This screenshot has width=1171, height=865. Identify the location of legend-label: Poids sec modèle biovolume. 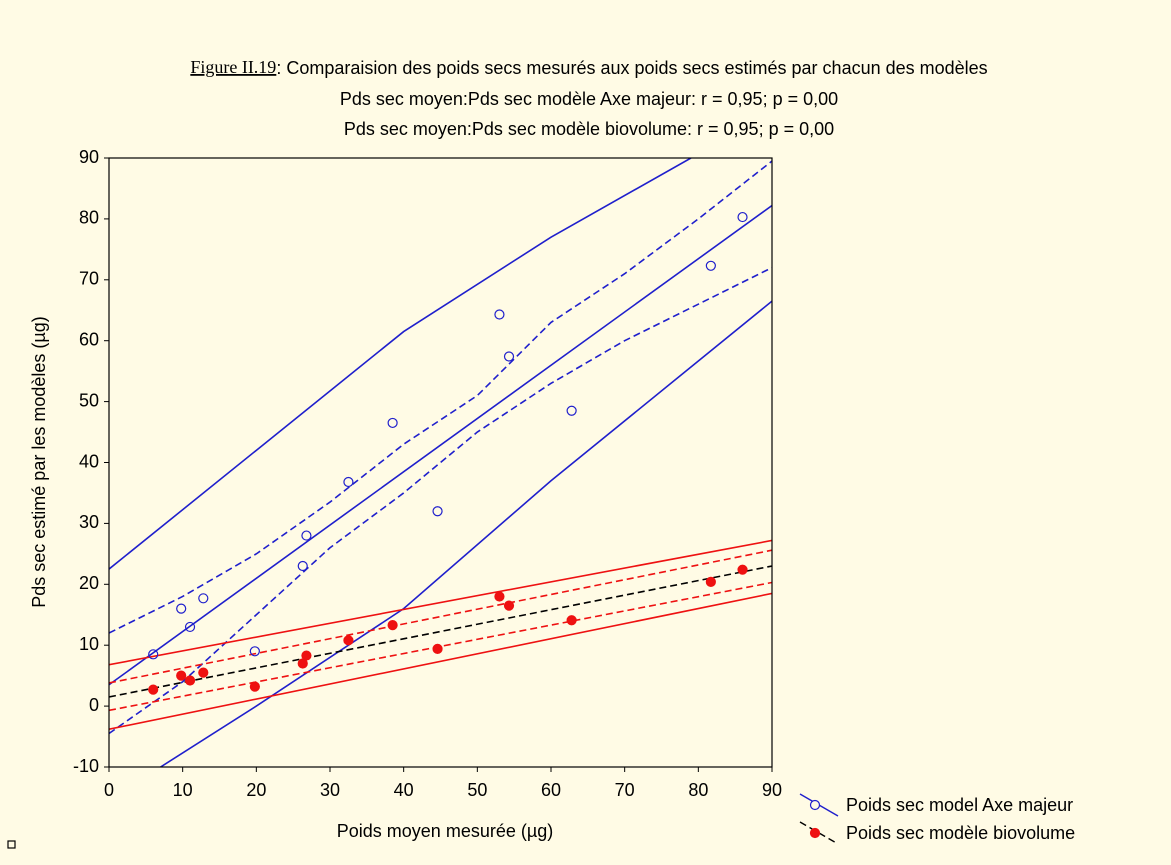
(960, 833).